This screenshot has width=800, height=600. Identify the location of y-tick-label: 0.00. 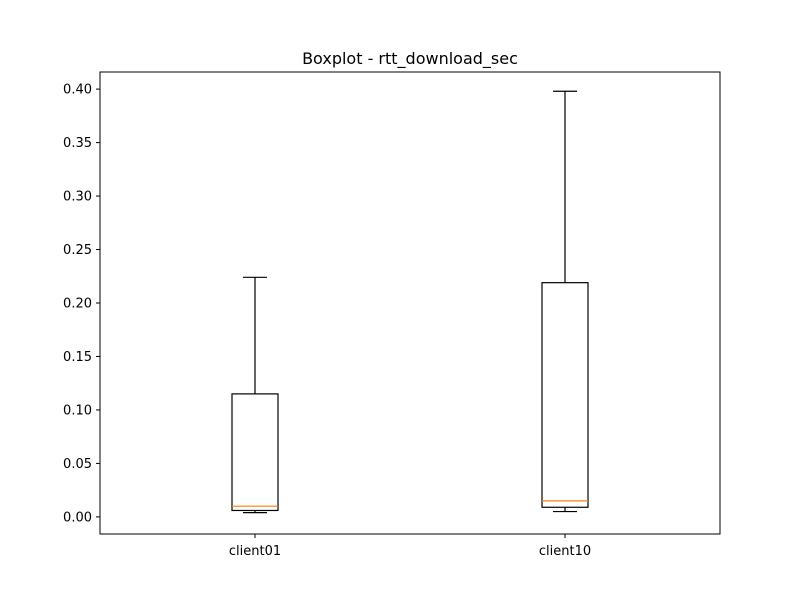
(77, 517).